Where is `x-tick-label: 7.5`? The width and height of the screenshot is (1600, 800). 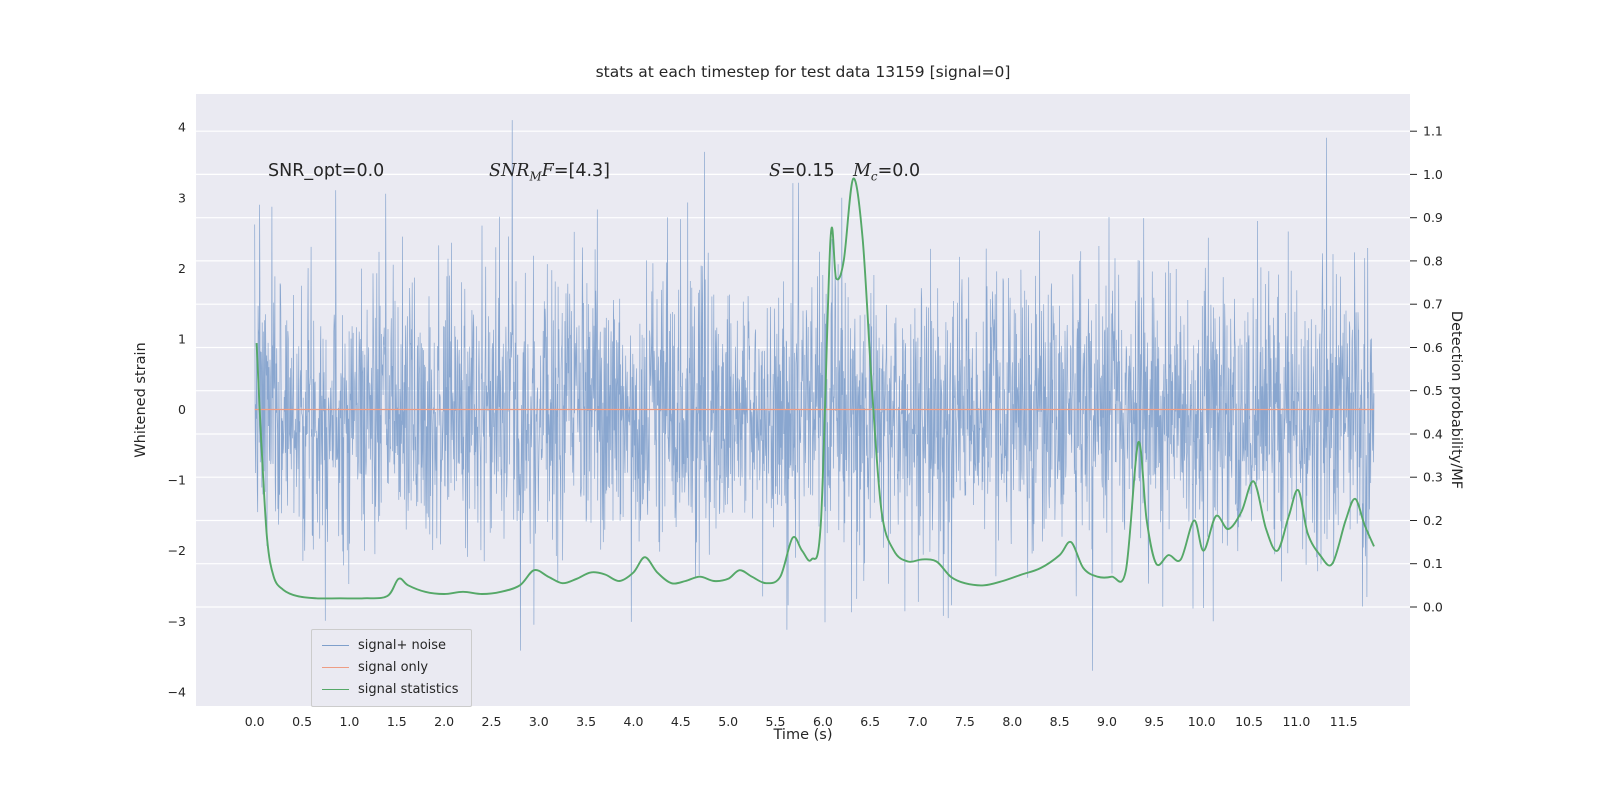 x-tick-label: 7.5 is located at coordinates (965, 721).